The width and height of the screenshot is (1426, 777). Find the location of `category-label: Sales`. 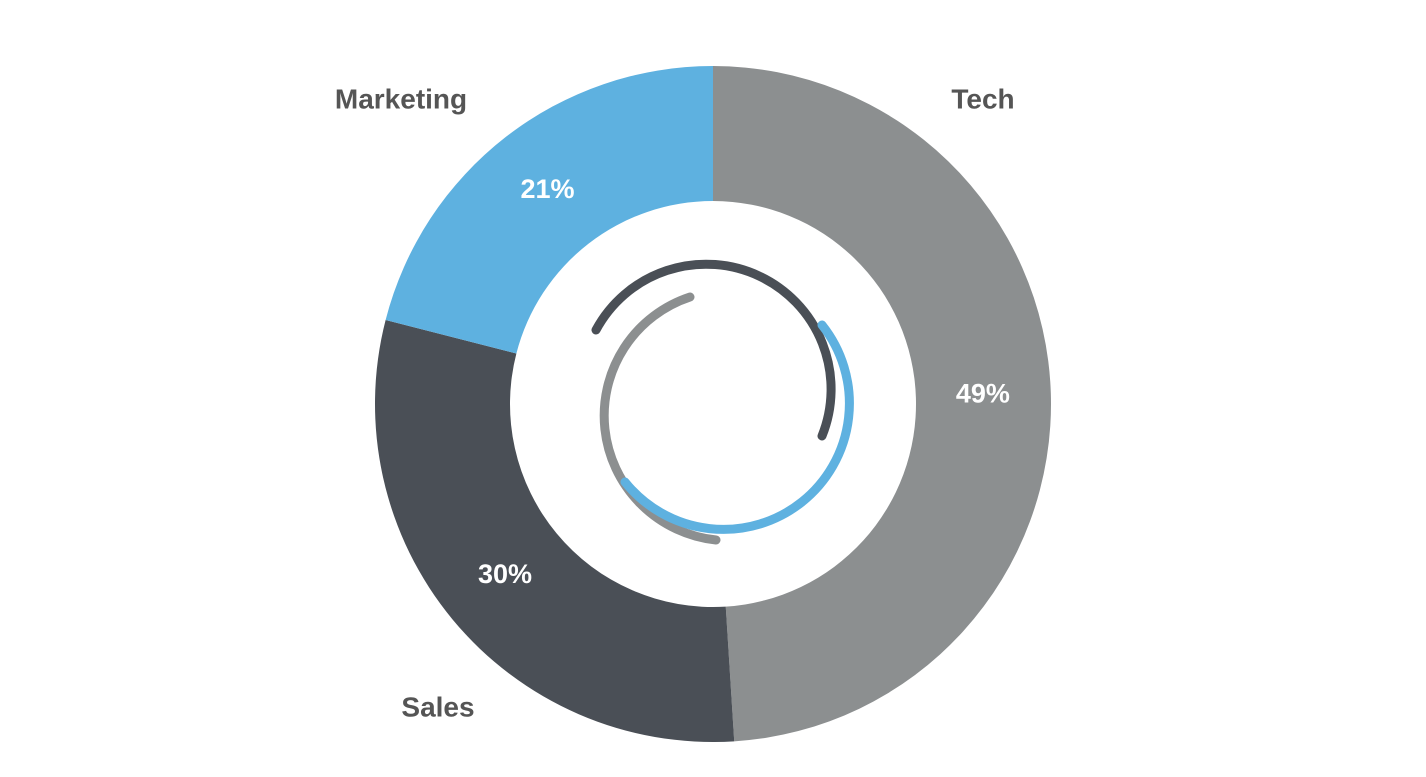

category-label: Sales is located at coordinates (437, 706).